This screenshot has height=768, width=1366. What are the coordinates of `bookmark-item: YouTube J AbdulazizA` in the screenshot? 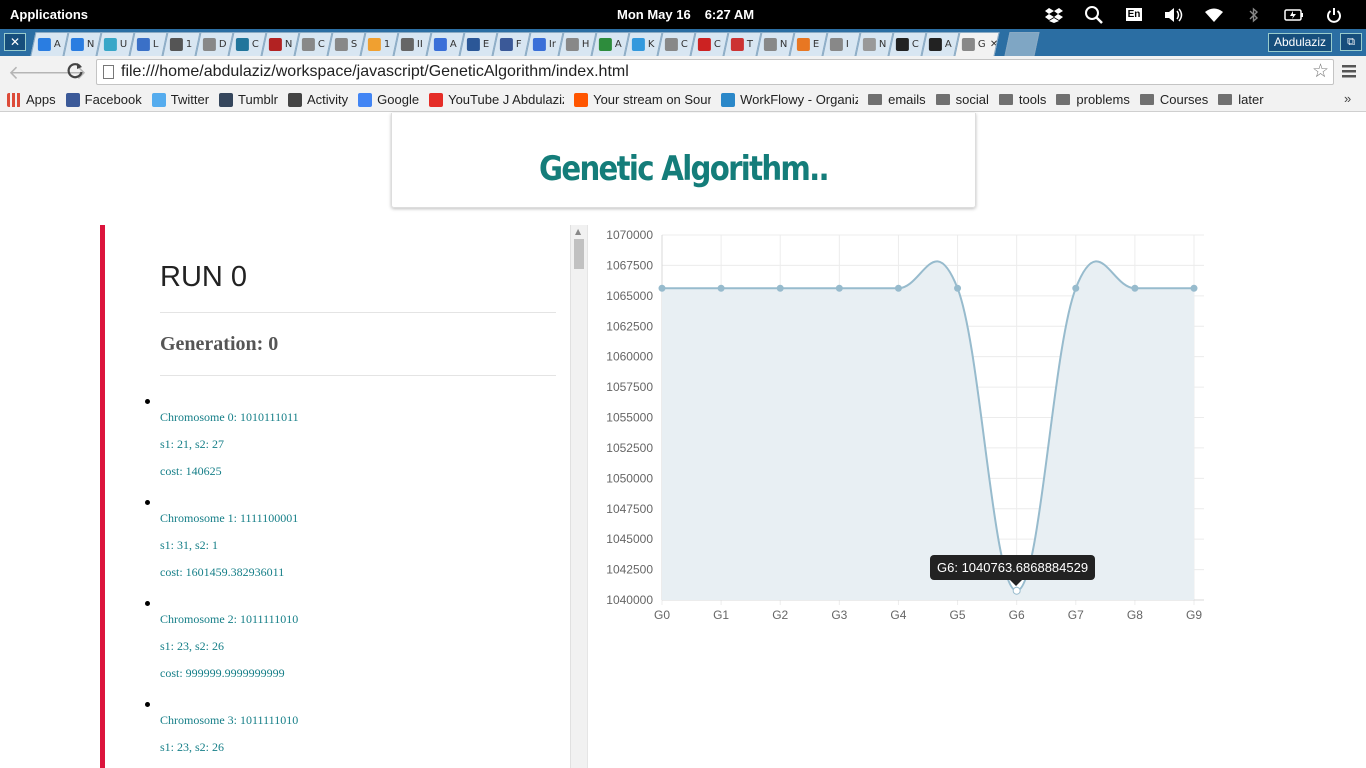 It's located at (496, 99).